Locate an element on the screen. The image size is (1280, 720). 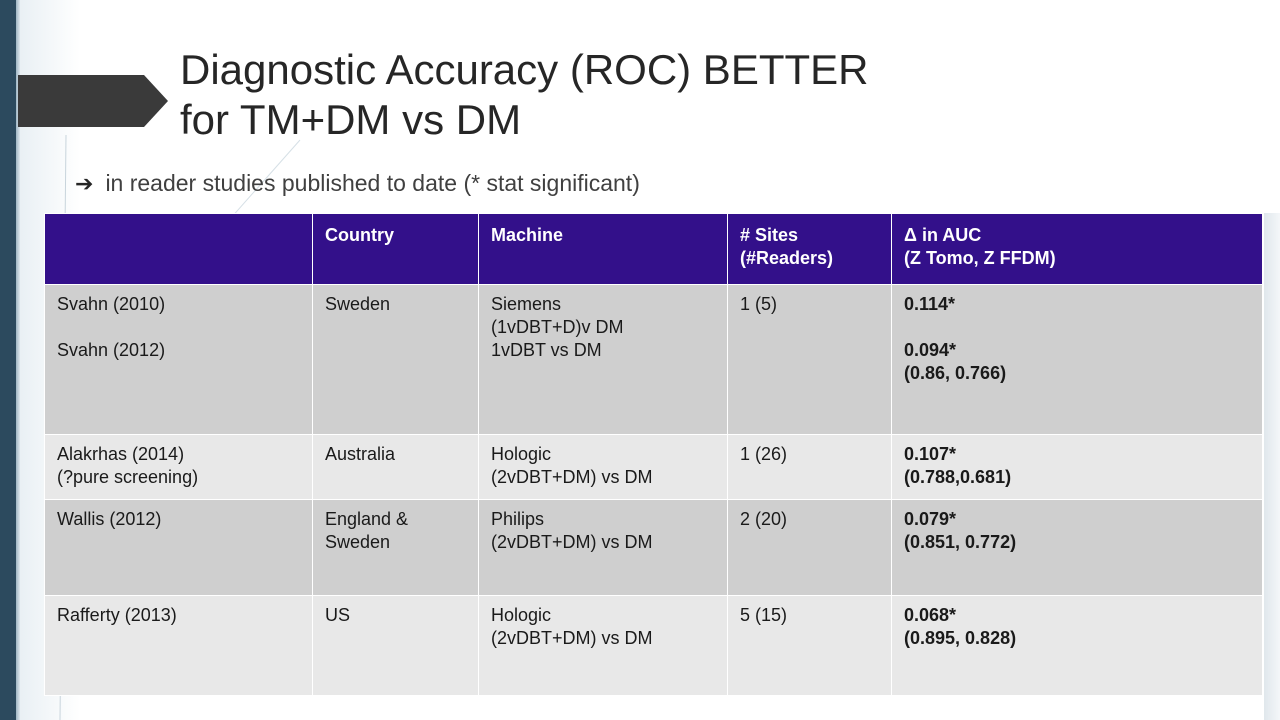
study-name: Svahn (2012) is located at coordinates (111, 350).